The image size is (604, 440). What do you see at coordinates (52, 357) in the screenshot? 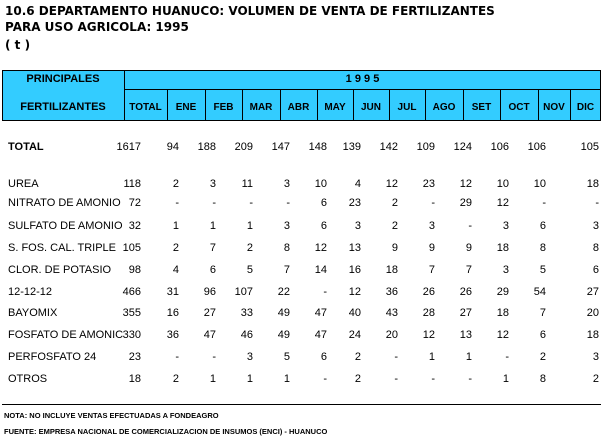
I see `row-label: PERFOSFATO 24` at bounding box center [52, 357].